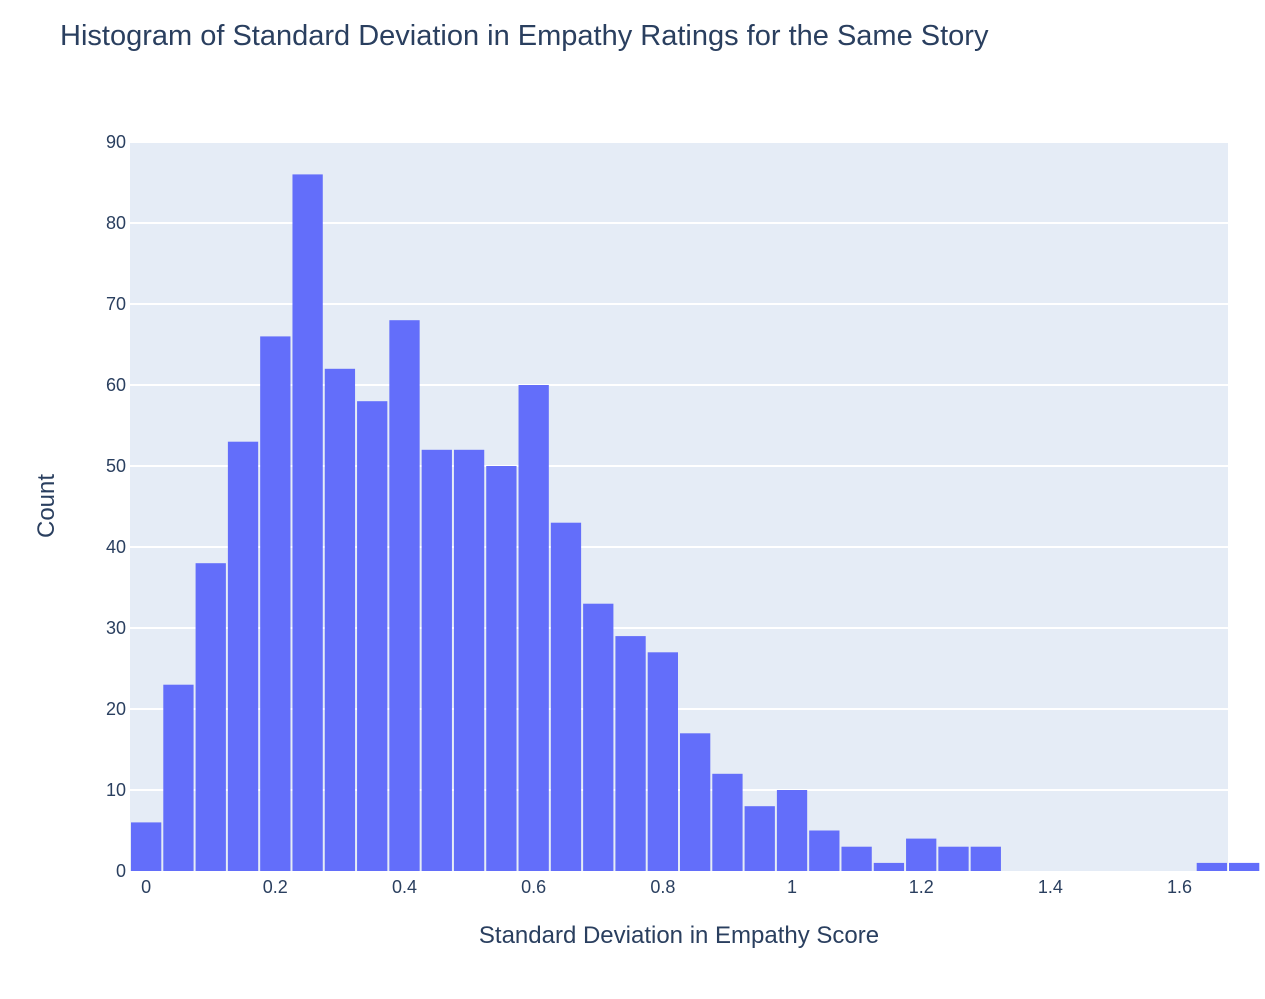  What do you see at coordinates (404, 887) in the screenshot?
I see `x-tick-label: 0.4` at bounding box center [404, 887].